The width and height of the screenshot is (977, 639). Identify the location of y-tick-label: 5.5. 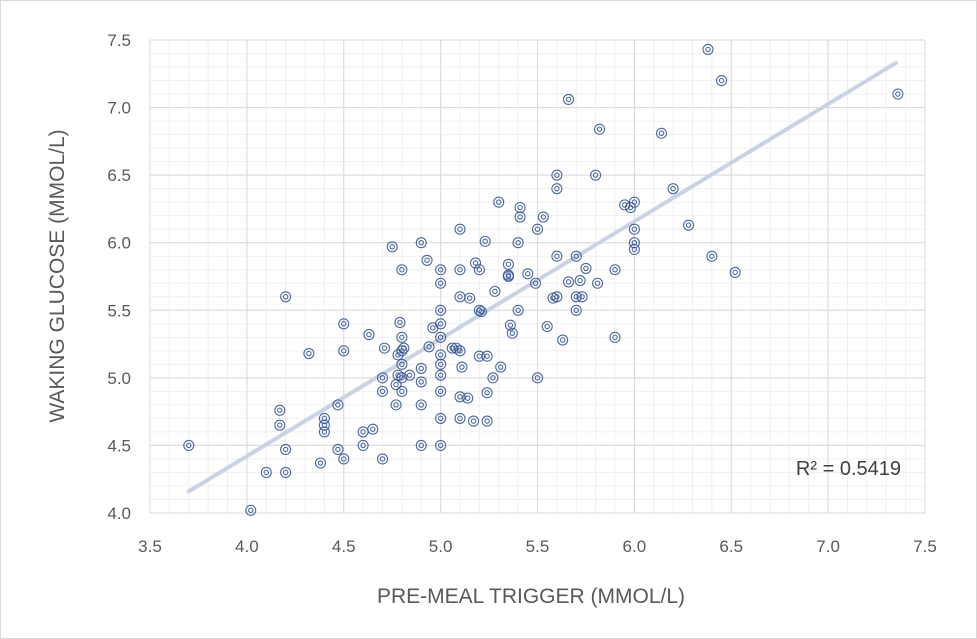
(119, 310).